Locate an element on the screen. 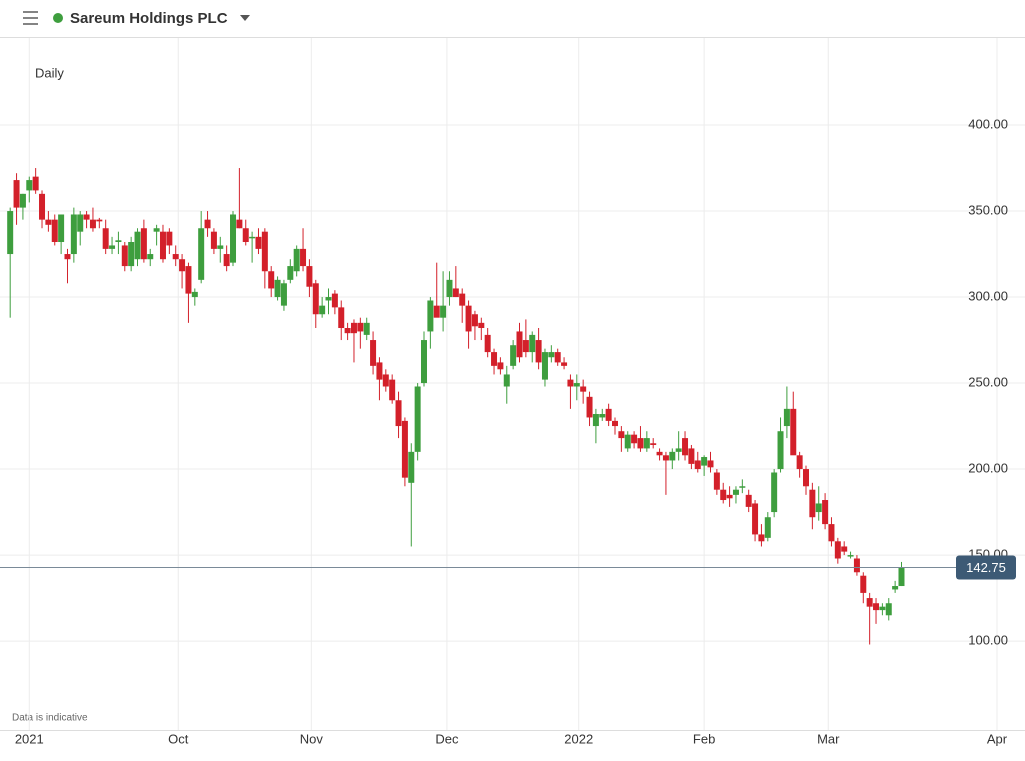 Image resolution: width=1025 pixels, height=761 pixels. x-tick-label: Apr is located at coordinates (997, 738).